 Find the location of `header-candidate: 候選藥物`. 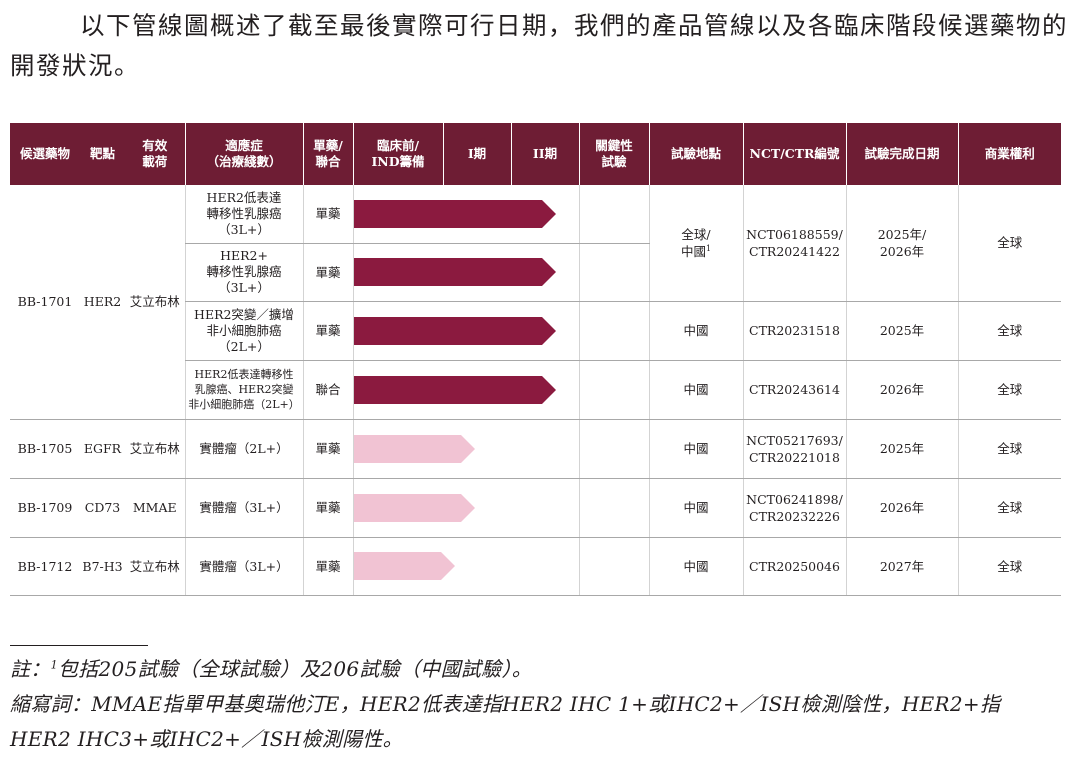

header-candidate: 候選藥物 is located at coordinates (45, 154).